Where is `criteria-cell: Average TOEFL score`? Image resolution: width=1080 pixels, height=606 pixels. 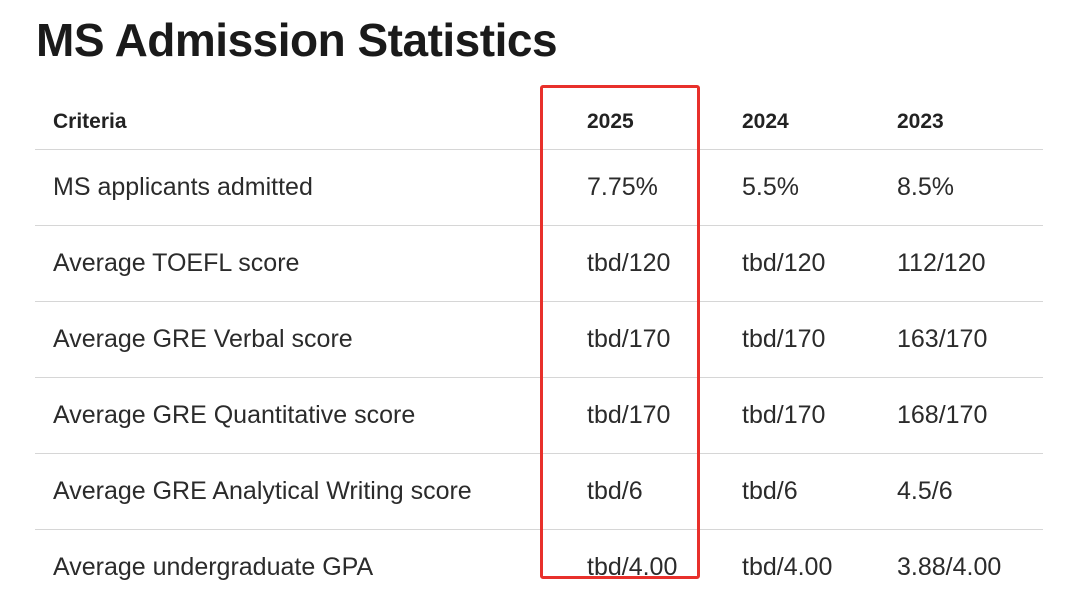
criteria-cell: Average TOEFL score is located at coordinates (311, 263).